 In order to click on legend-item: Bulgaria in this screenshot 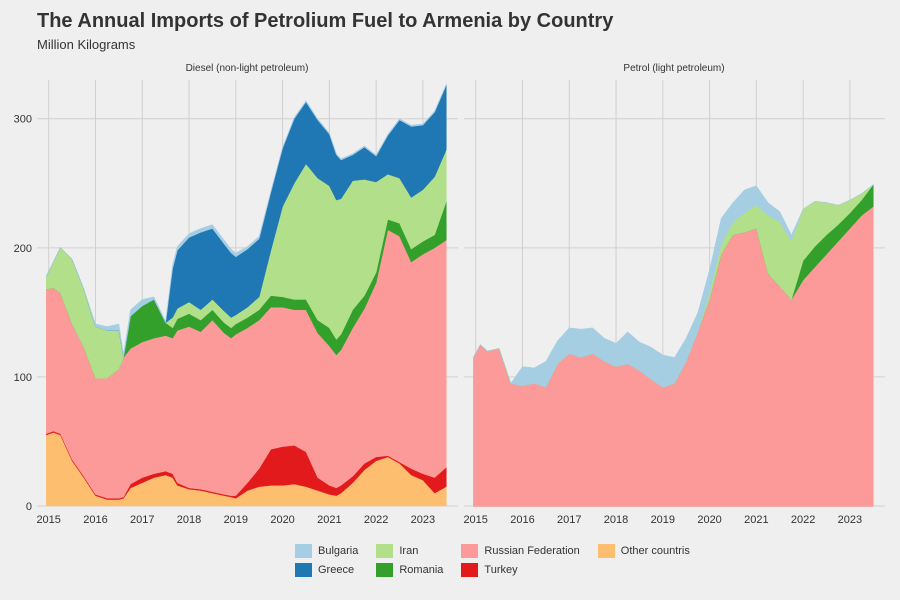, I will do `click(326, 551)`.